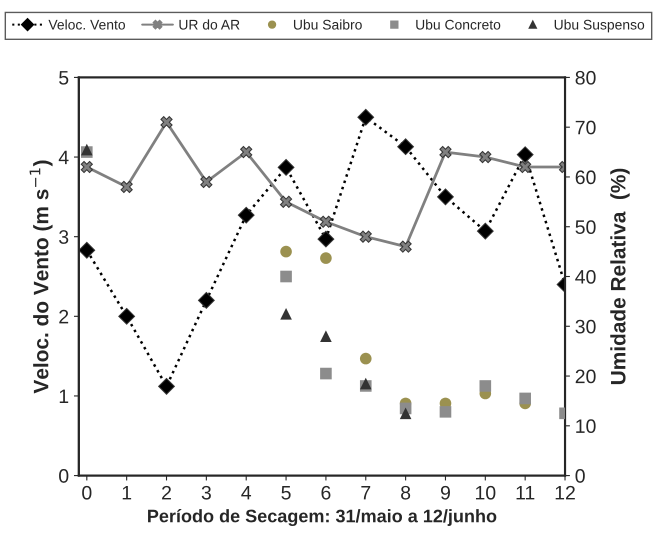 This screenshot has width=657, height=553. What do you see at coordinates (586, 227) in the screenshot?
I see `y2-tick-label: 50` at bounding box center [586, 227].